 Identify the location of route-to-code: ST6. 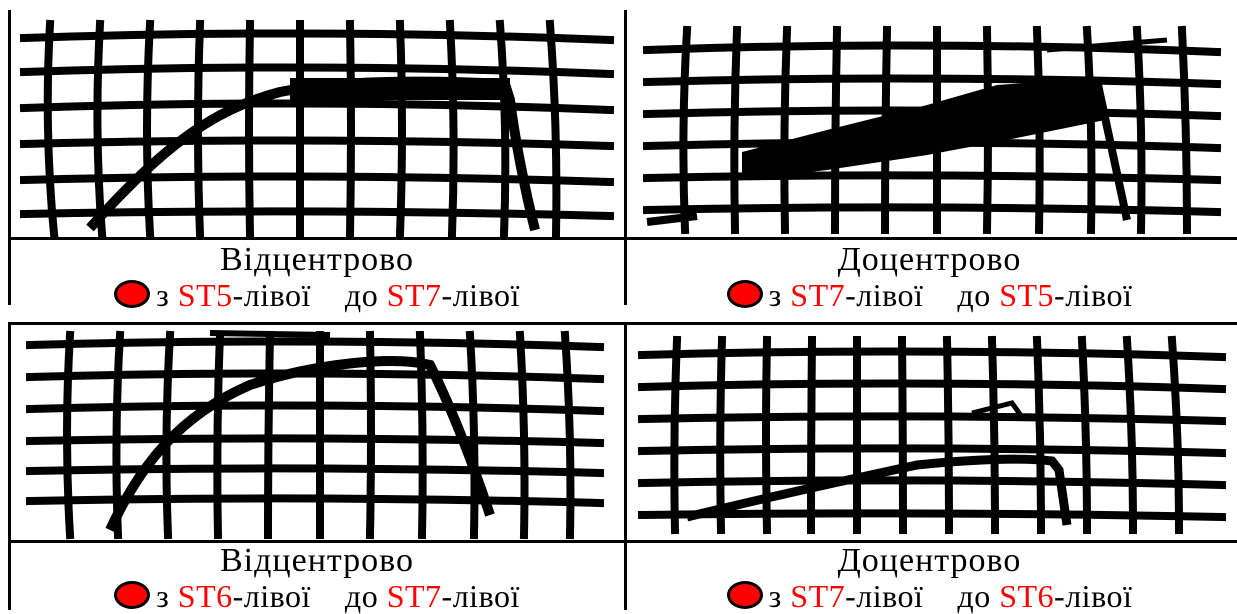
(1027, 596).